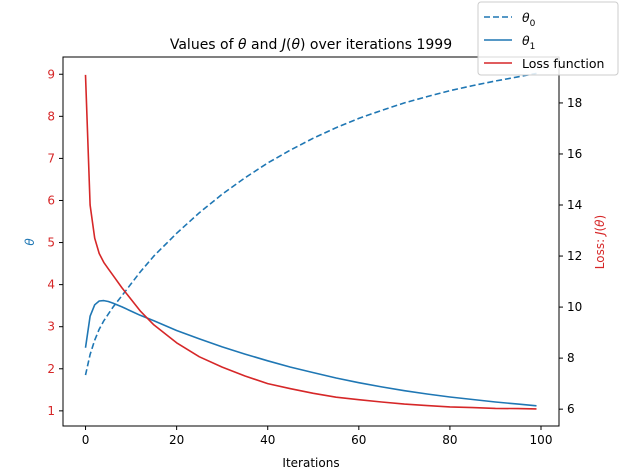  What do you see at coordinates (571, 358) in the screenshot?
I see `y-right-tick-label: 8` at bounding box center [571, 358].